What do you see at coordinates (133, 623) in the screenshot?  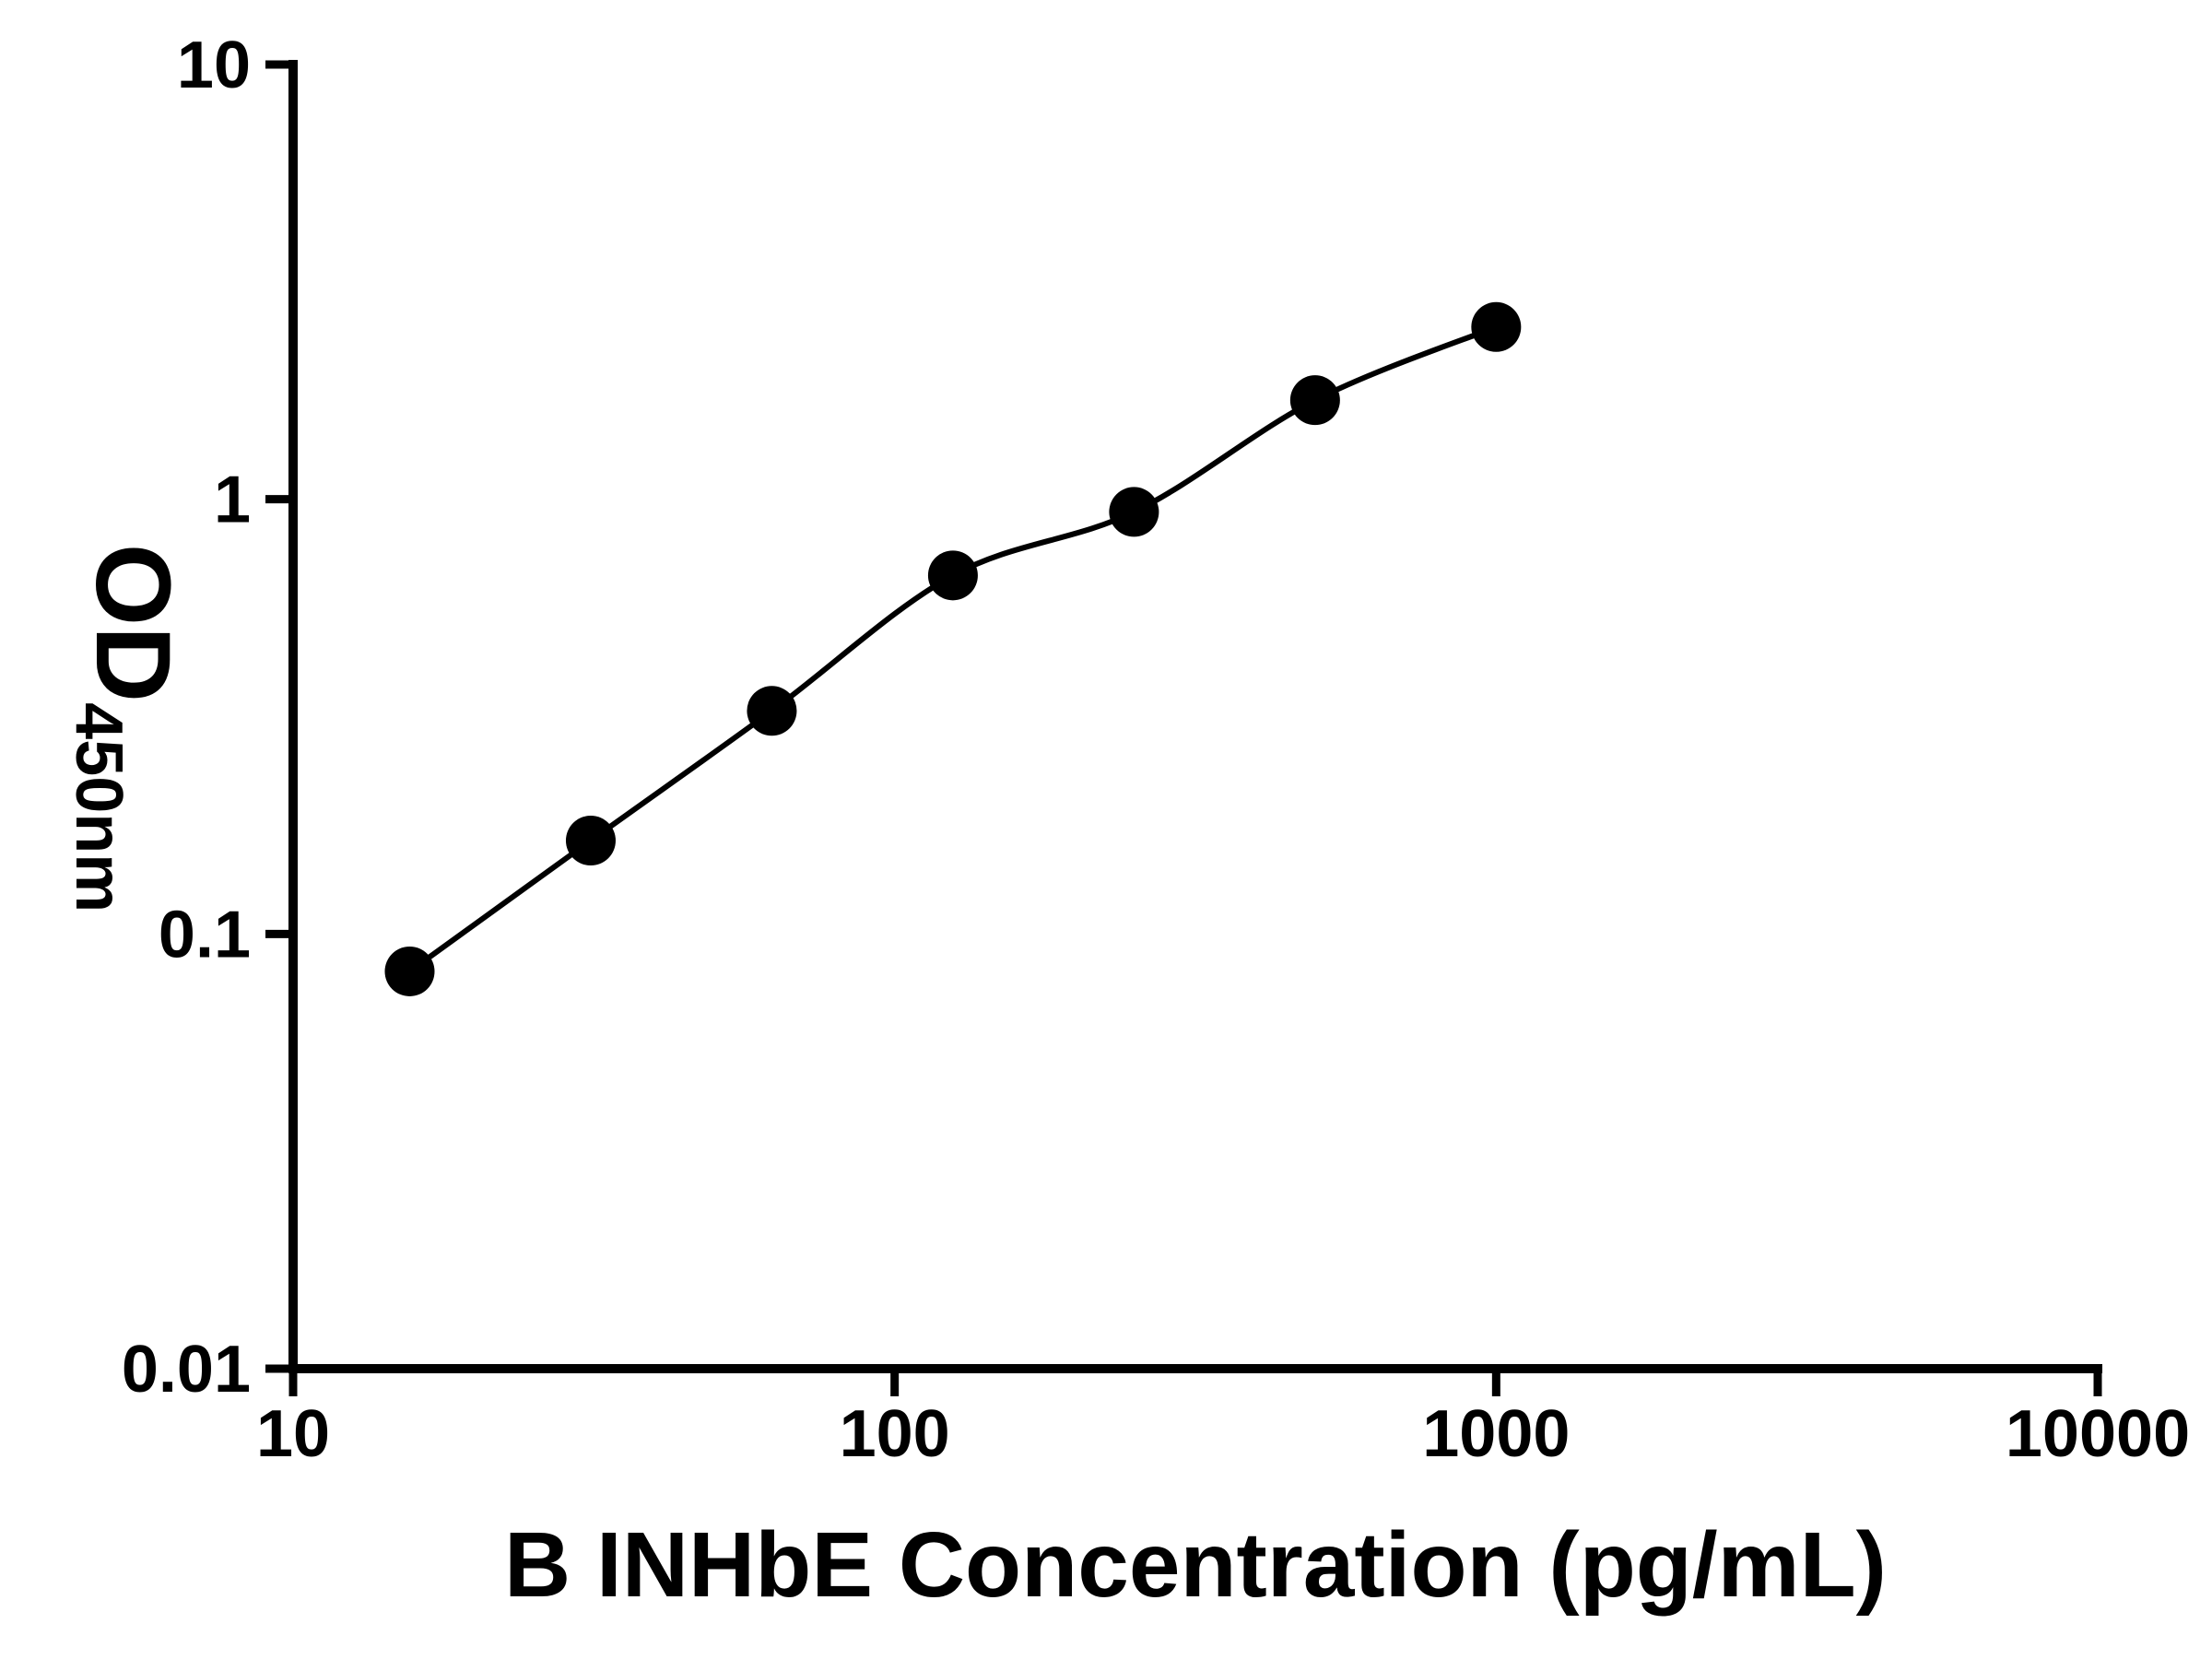 I see `y-axis-title-main: OD` at bounding box center [133, 623].